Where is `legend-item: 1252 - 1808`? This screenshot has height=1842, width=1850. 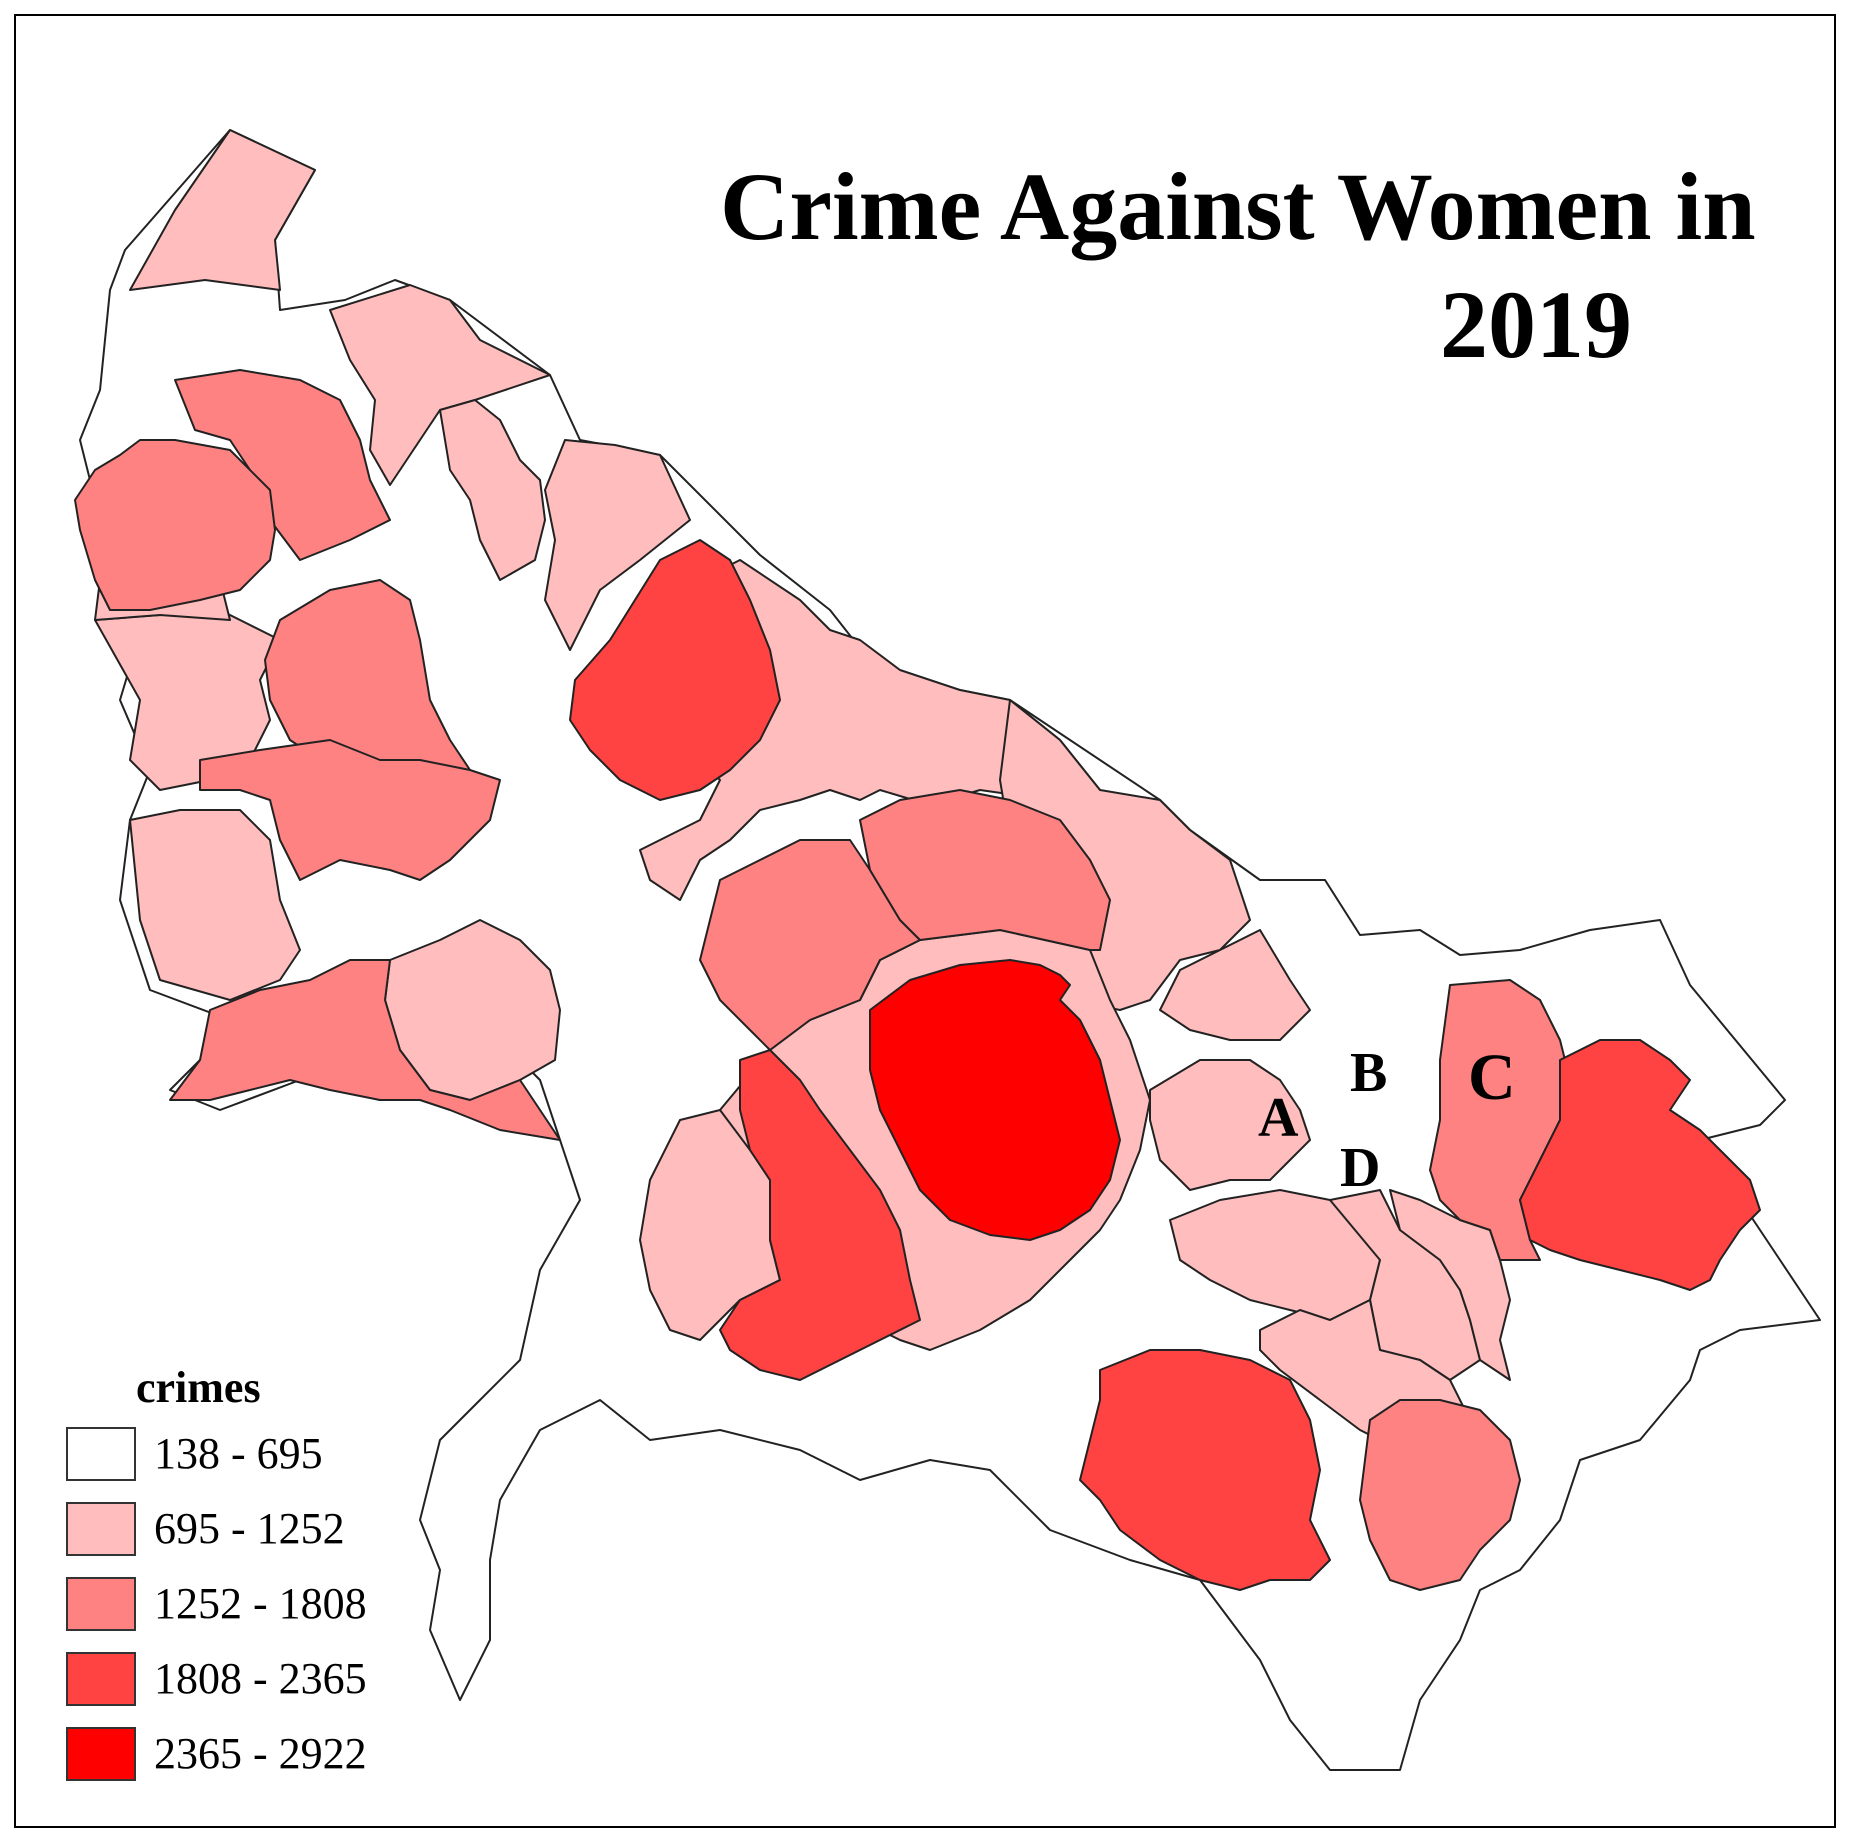 legend-item: 1252 - 1808 is located at coordinates (256, 1603).